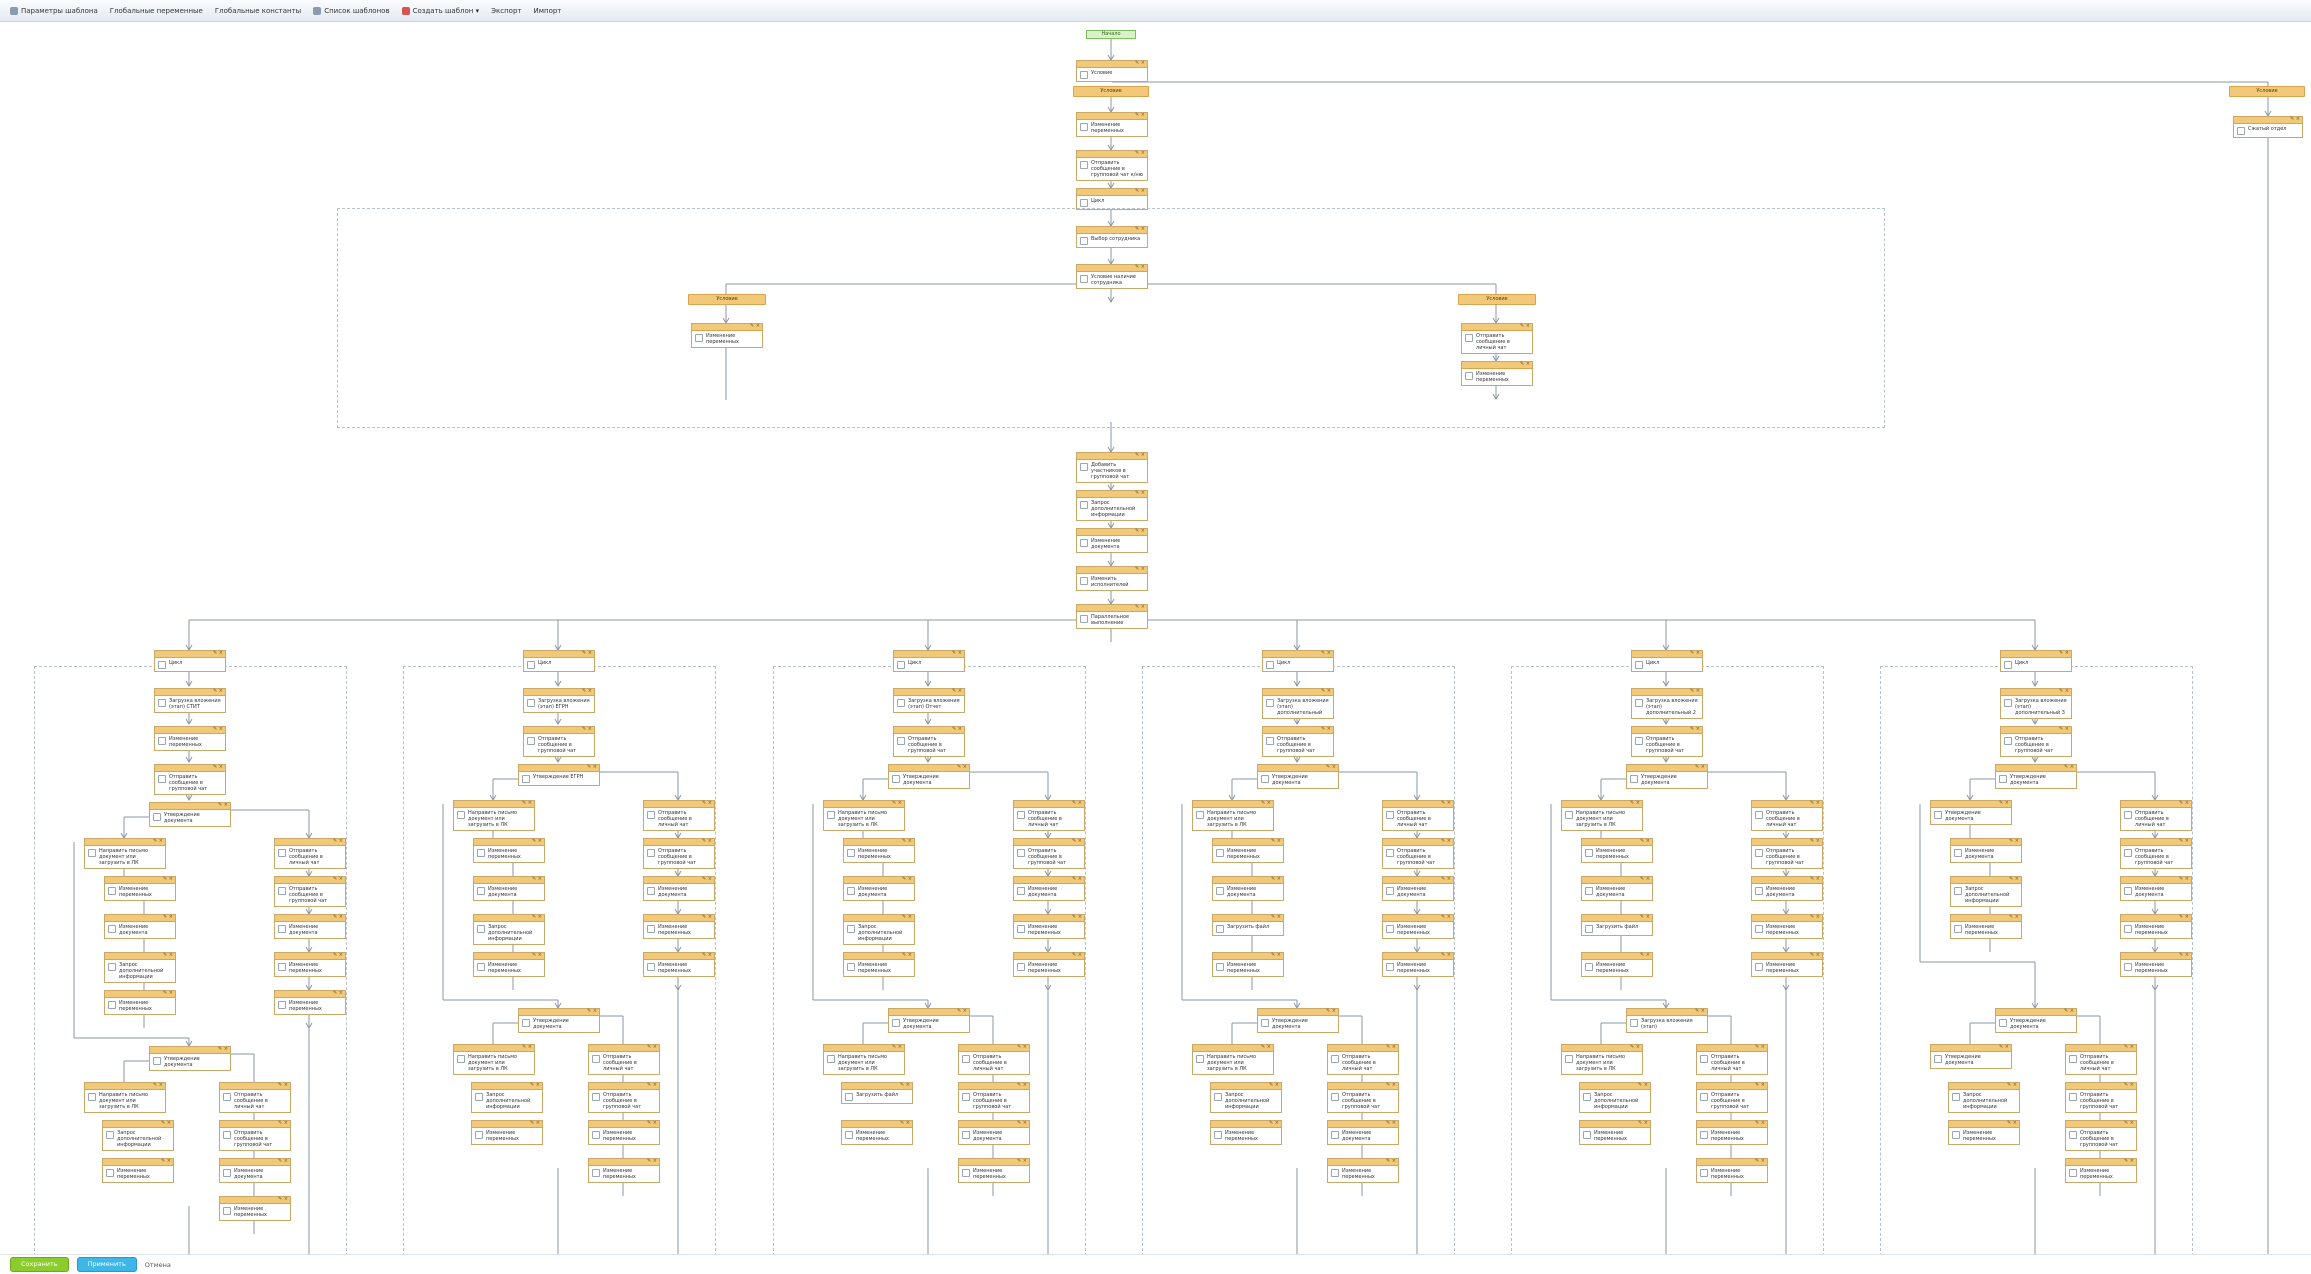 Image resolution: width=2311 pixels, height=1274 pixels. Describe the element at coordinates (1112, 71) in the screenshot. I see `activity-block: ✎ × Условие` at that location.